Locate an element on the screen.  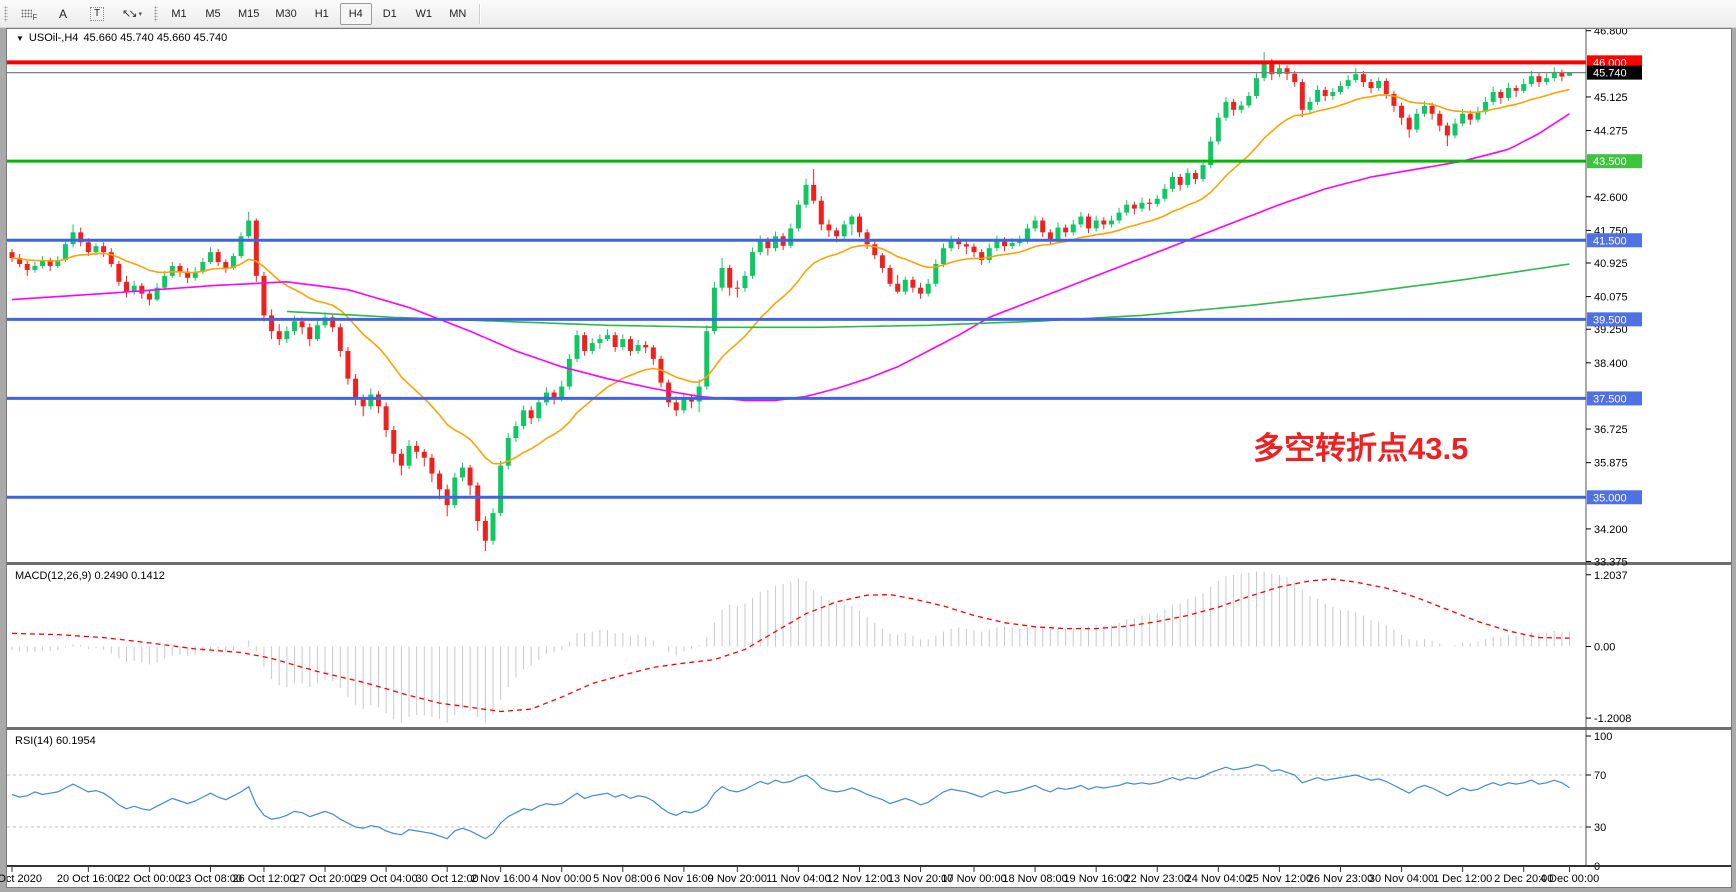
price-axis-label: 45.125 is located at coordinates (1611, 98).